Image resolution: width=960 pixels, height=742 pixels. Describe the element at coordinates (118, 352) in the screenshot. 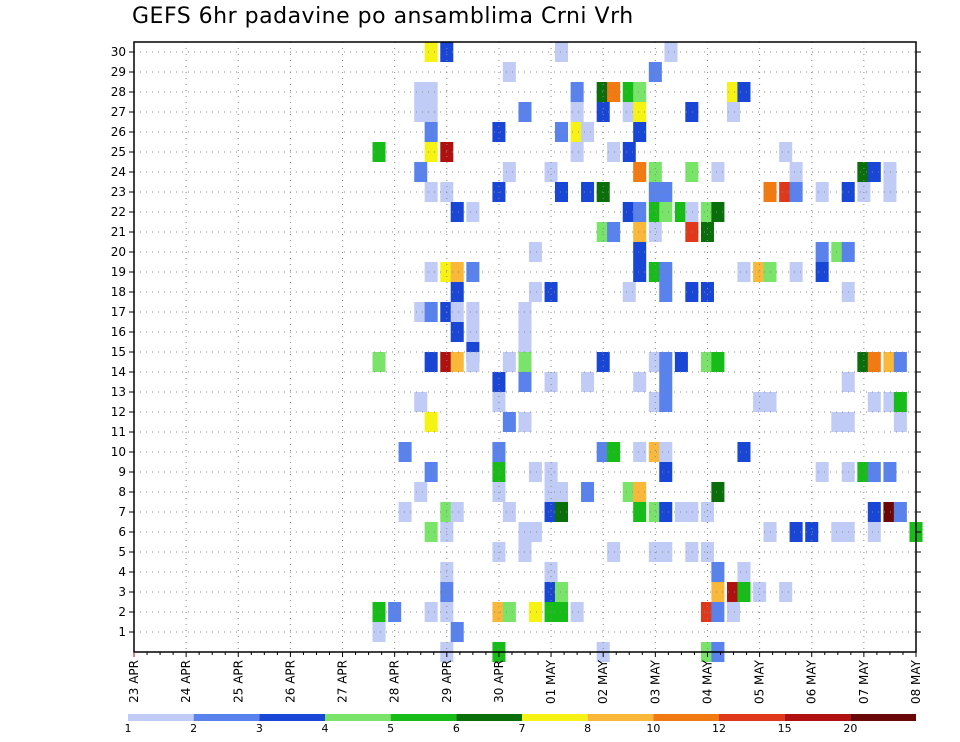

I see `y-tick-label: 15` at that location.